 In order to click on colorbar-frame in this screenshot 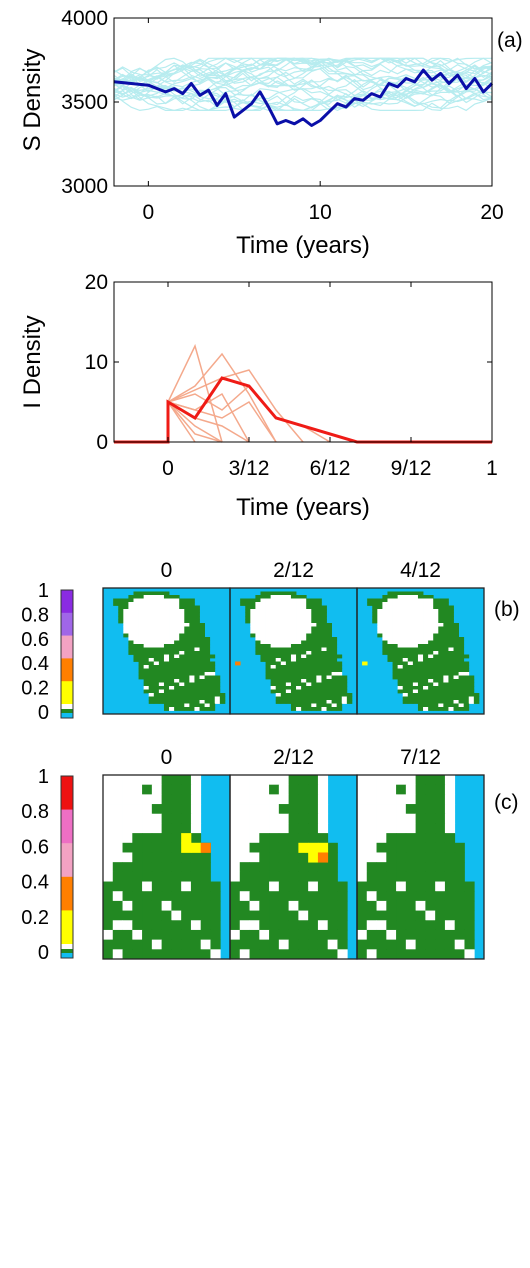, I will do `click(67, 654)`.